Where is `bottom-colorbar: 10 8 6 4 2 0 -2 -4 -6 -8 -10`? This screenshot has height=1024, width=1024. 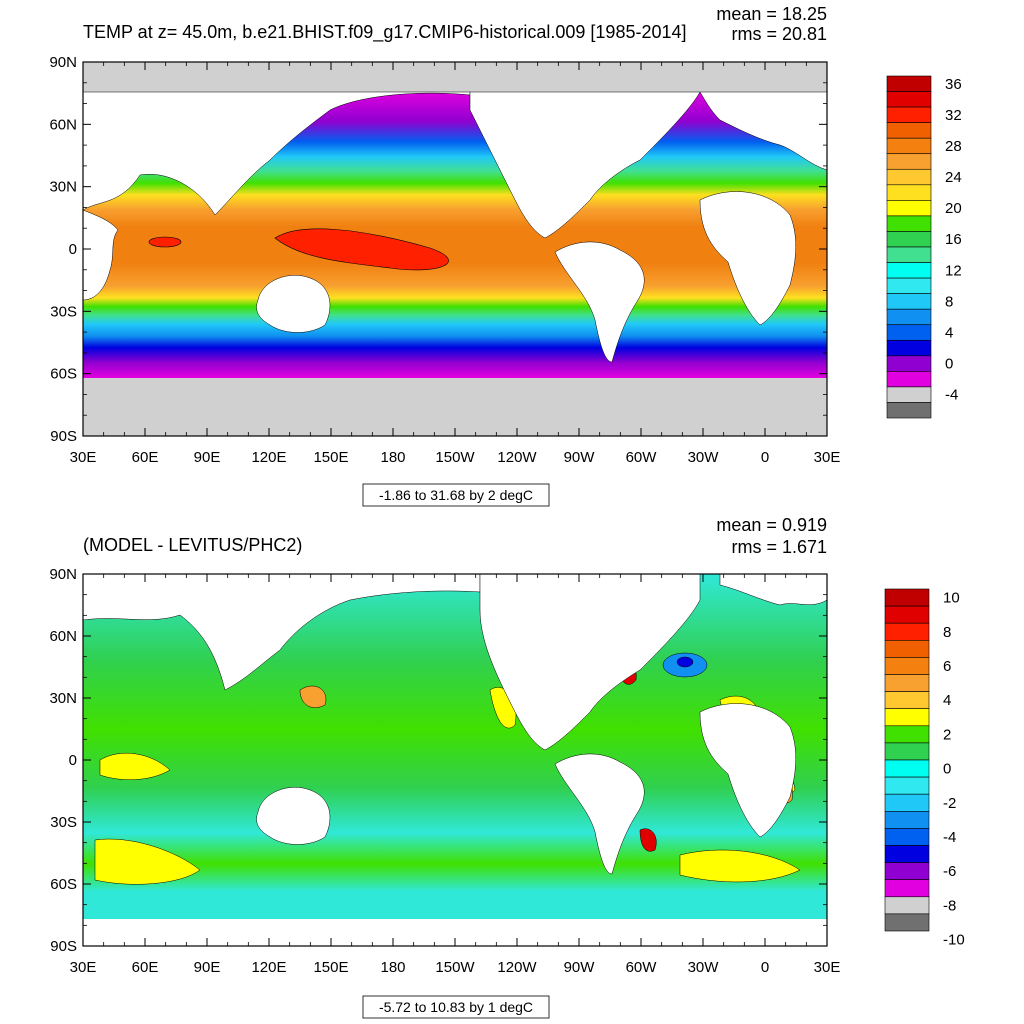 bottom-colorbar: 10 8 6 4 2 0 -2 -4 -6 -8 -10 is located at coordinates (924, 768).